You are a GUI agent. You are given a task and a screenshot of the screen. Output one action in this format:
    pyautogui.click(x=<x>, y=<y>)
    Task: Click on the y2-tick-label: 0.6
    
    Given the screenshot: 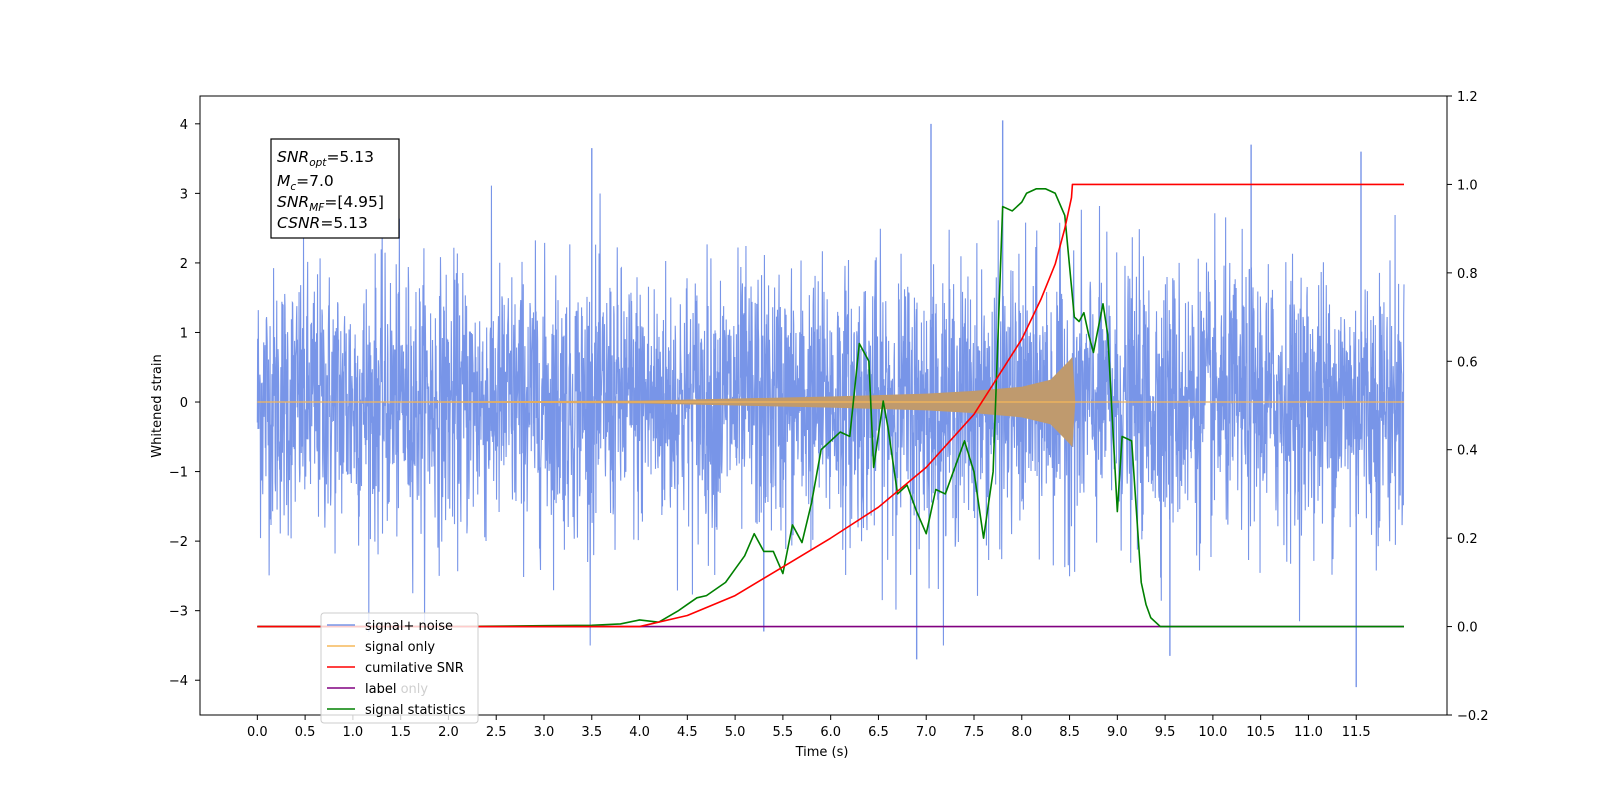 What is the action you would take?
    pyautogui.click(x=1467, y=362)
    